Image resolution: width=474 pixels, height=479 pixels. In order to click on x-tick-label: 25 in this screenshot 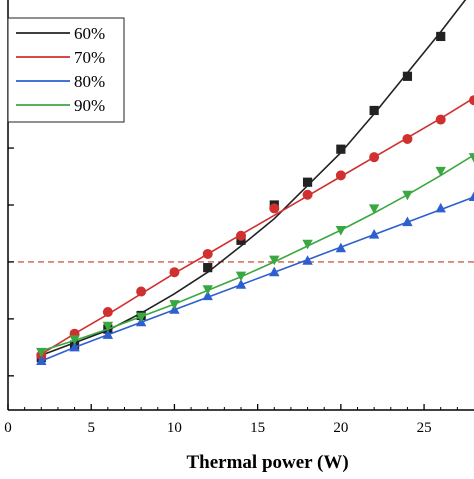, I will do `click(424, 428)`.